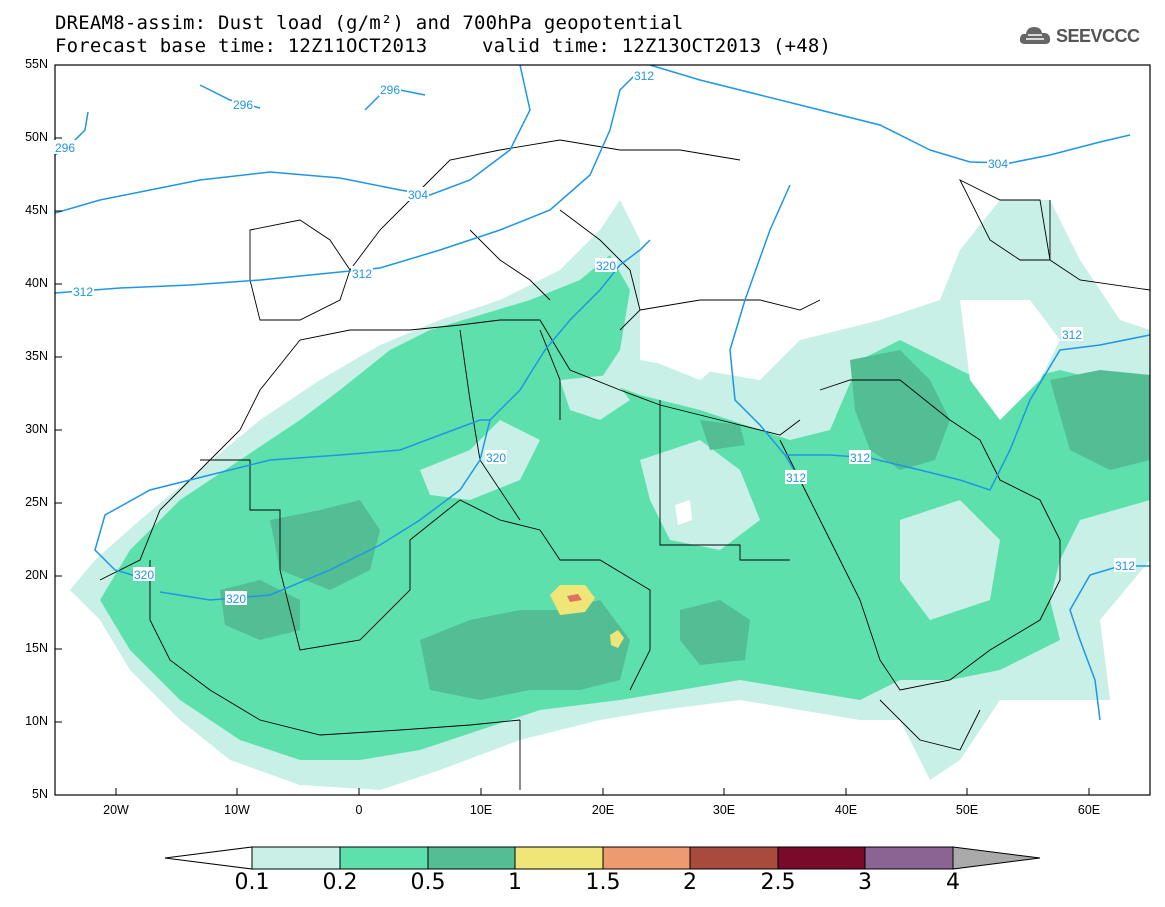 This screenshot has width=1165, height=907. What do you see at coordinates (885, 400) in the screenshot?
I see `iraq-border` at bounding box center [885, 400].